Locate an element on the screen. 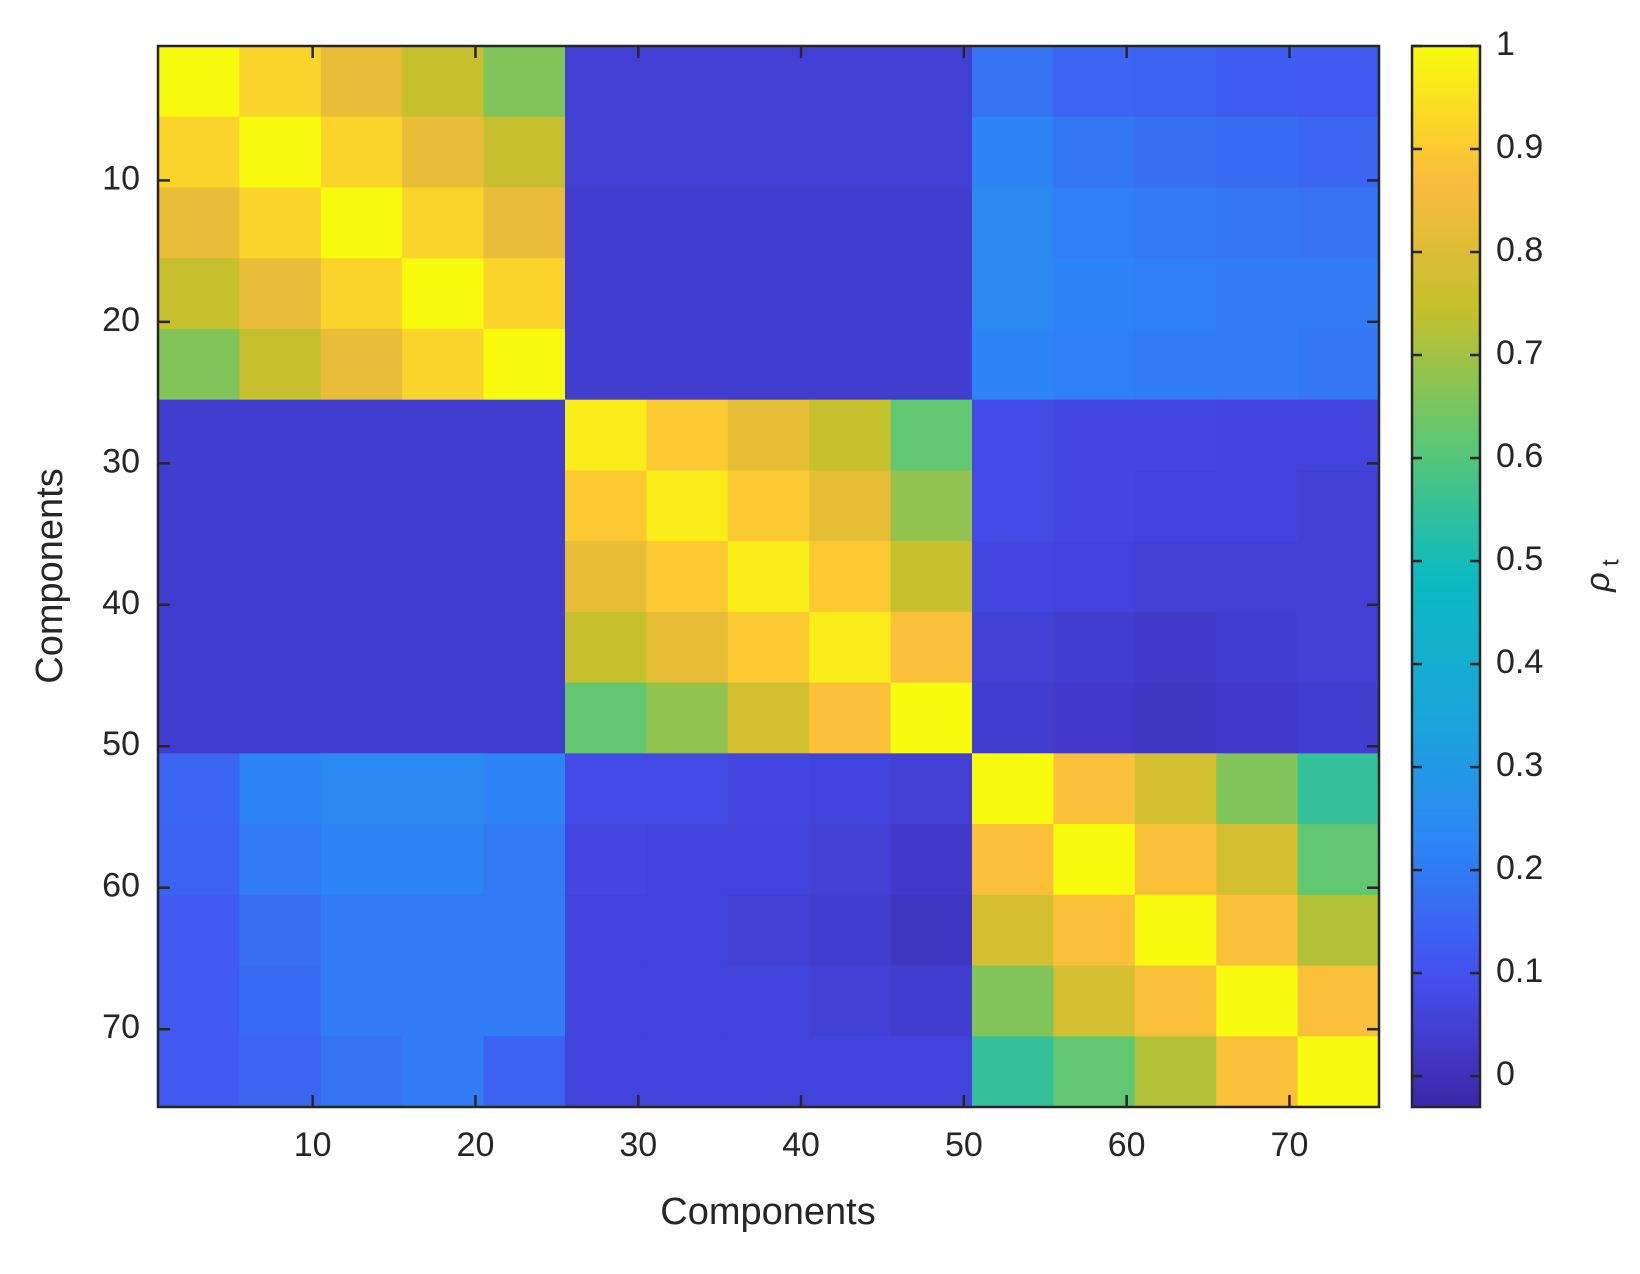 Image resolution: width=1640 pixels, height=1274 pixels. x-tick-label: 70 is located at coordinates (1290, 1145).